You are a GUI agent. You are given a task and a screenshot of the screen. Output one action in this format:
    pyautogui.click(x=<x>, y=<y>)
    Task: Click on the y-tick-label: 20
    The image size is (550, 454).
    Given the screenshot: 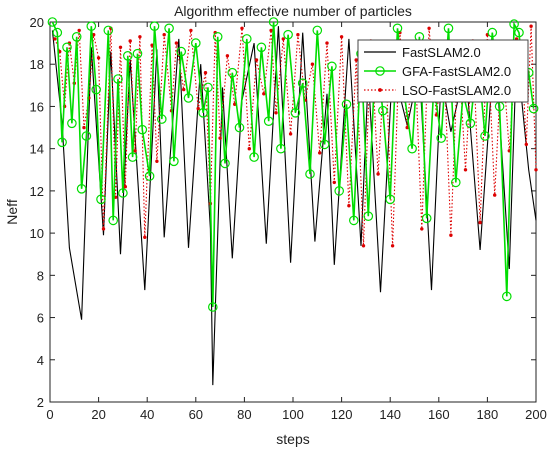 What is the action you would take?
    pyautogui.click(x=37, y=22)
    